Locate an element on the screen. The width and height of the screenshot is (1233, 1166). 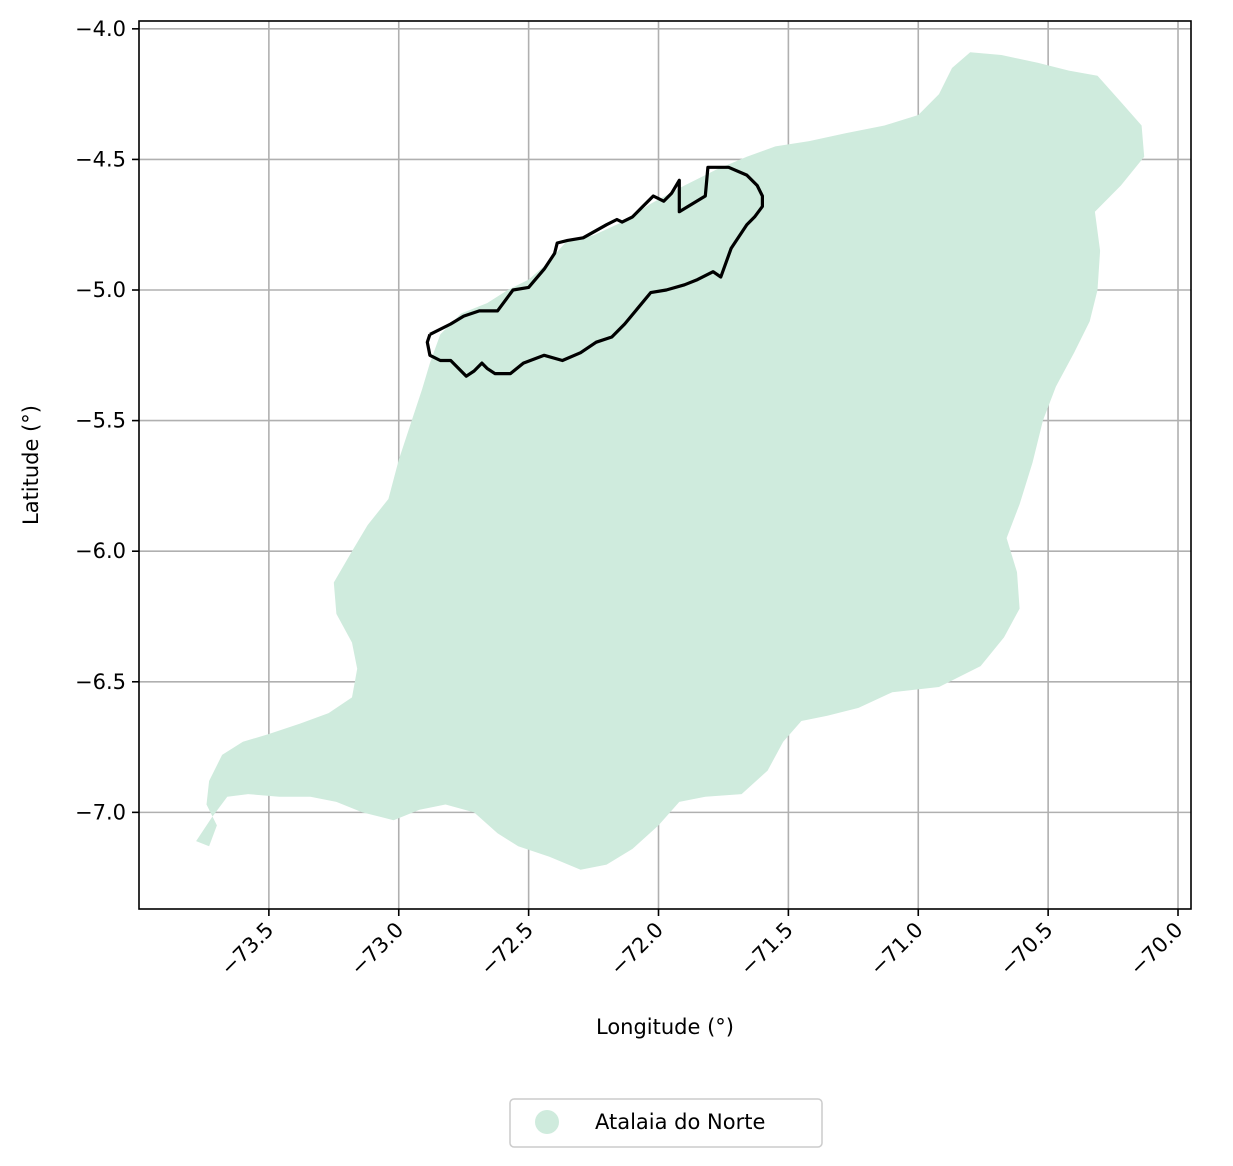
legend: Atalaia do Norte is located at coordinates (666, 1123).